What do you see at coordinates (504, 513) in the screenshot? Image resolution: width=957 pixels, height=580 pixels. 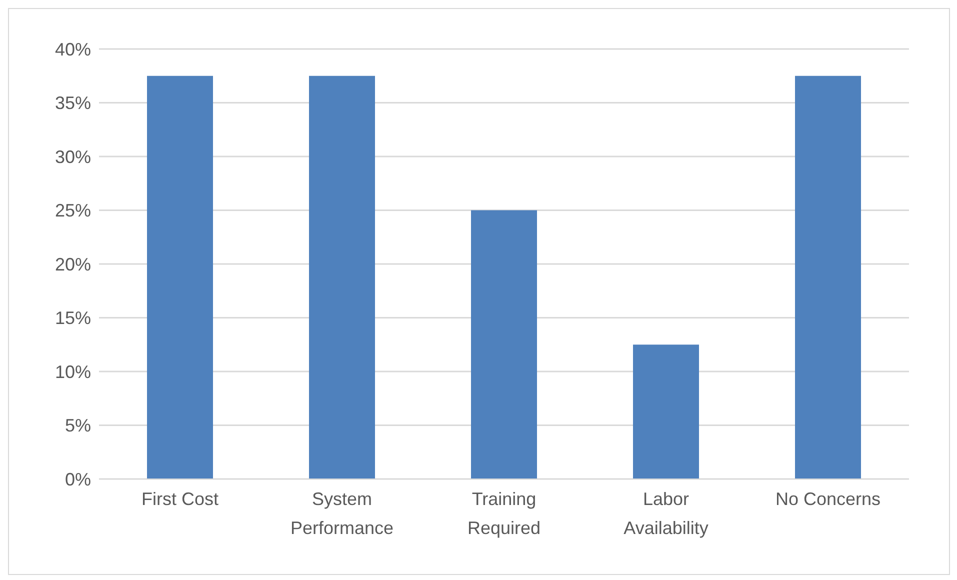 I see `x-tick-label: Training Required` at bounding box center [504, 513].